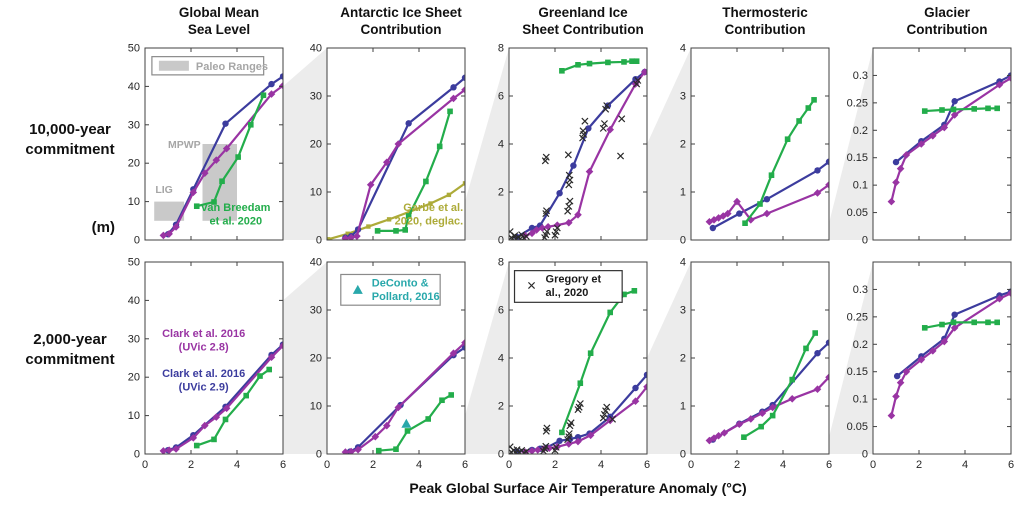  I want to click on series-line-garbe, so click(396, 211).